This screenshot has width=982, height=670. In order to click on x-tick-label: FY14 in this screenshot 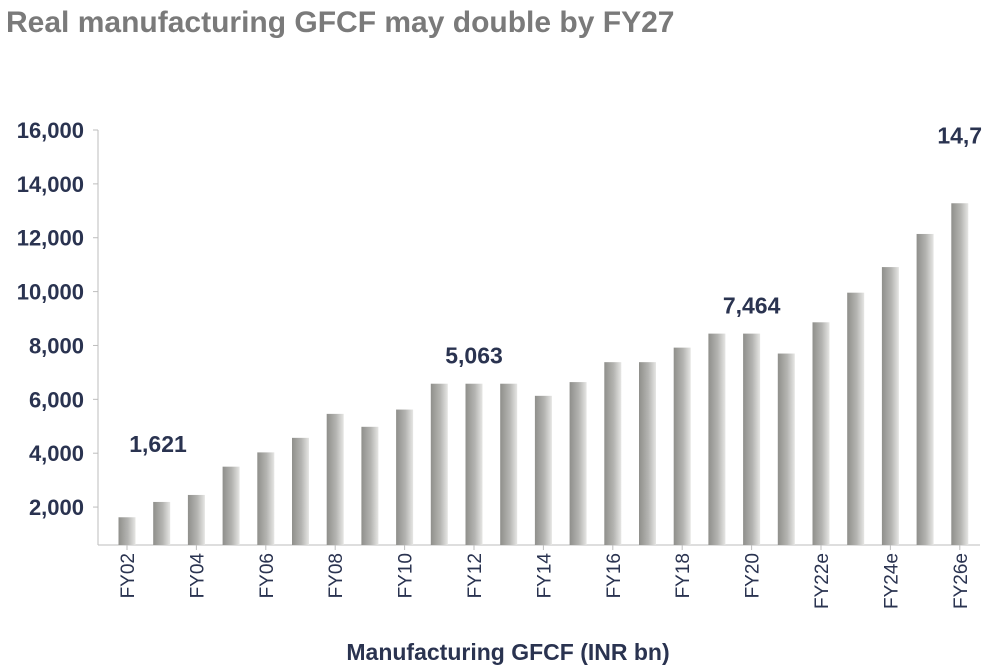, I will do `click(544, 576)`.